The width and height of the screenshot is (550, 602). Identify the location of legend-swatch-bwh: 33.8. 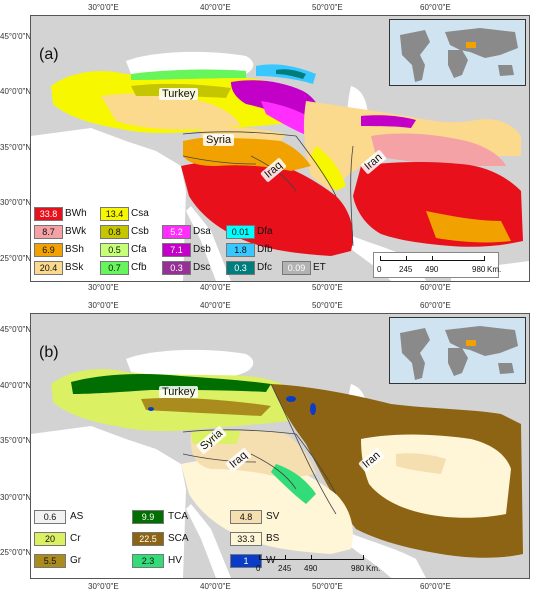
(48, 214).